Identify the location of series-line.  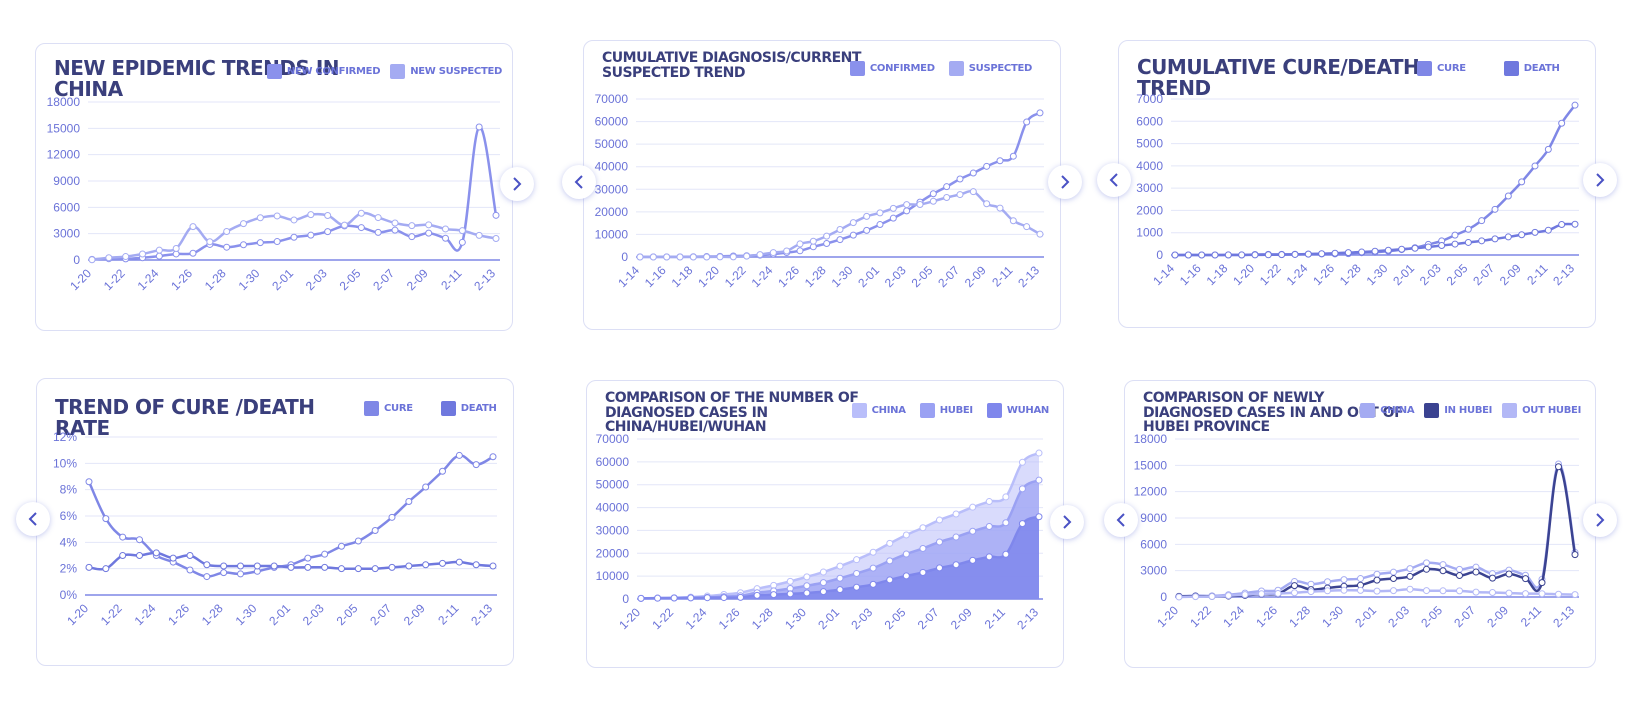
(840, 185).